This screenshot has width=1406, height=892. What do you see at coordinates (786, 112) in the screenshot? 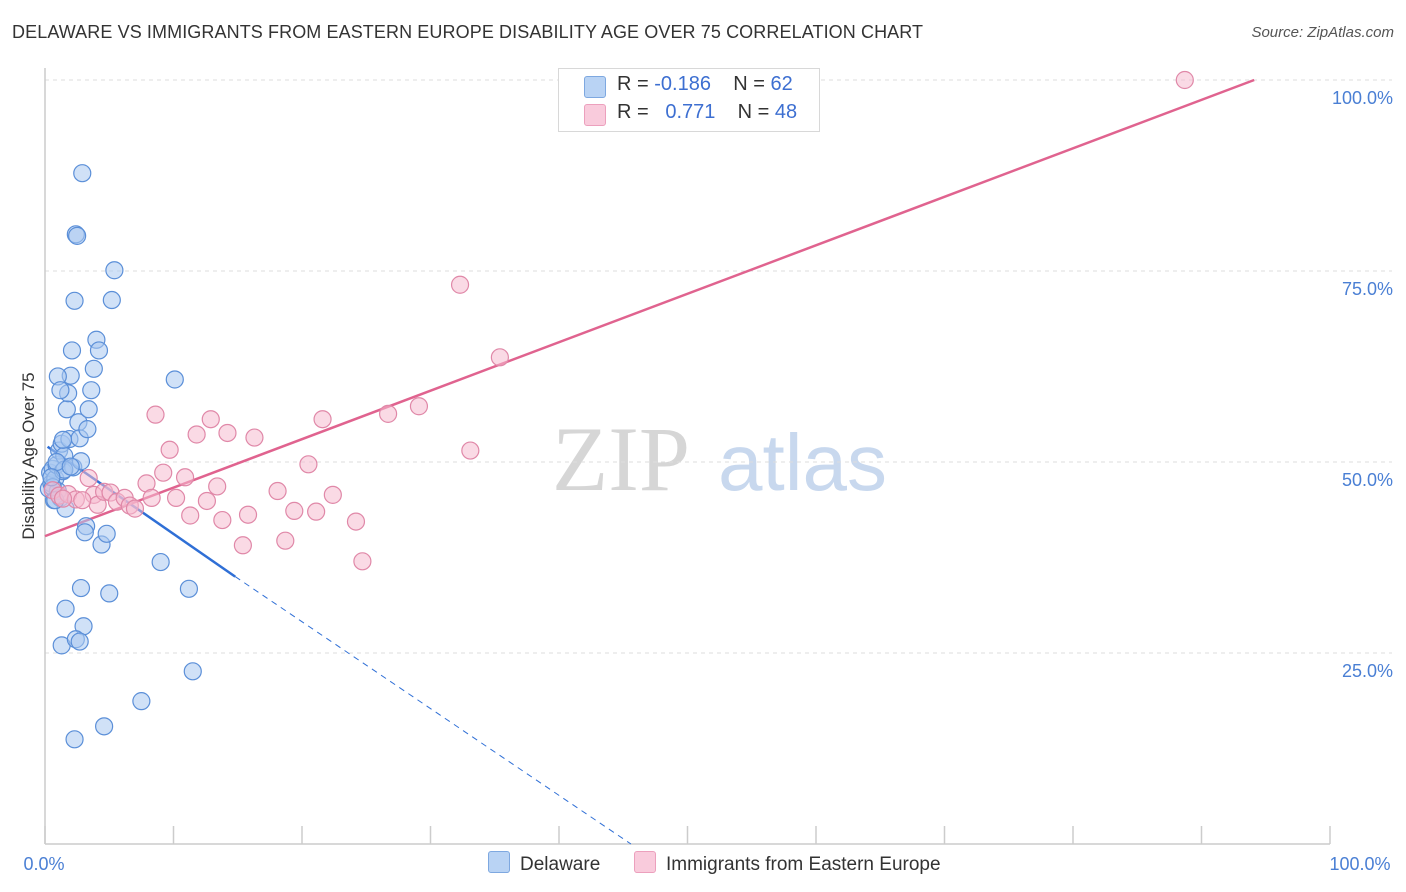
I see `legend-n-value: 48` at bounding box center [786, 112].